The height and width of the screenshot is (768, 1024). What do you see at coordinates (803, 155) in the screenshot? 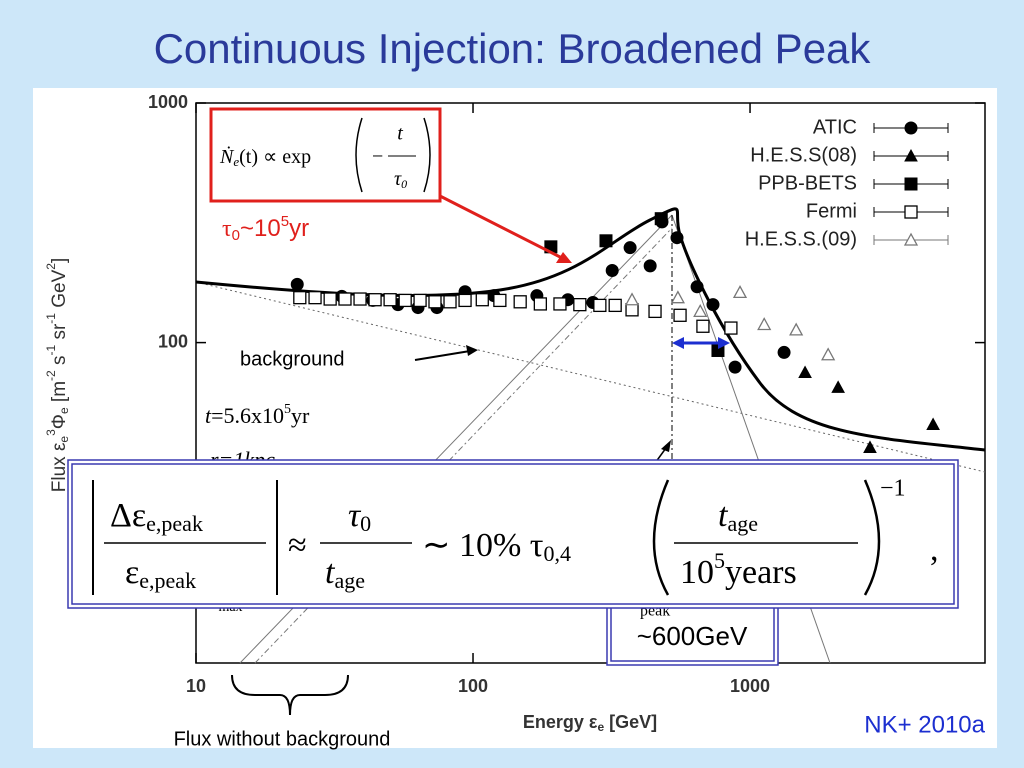
I see `legend-label: H.E.S.S(08)` at bounding box center [803, 155].